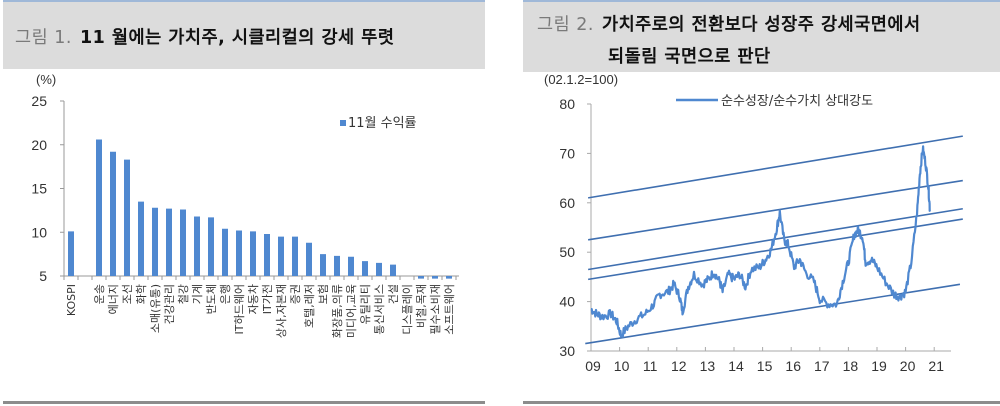 The width and height of the screenshot is (1000, 406). I want to click on x-category-label: 호텔,레저, so click(309, 306).